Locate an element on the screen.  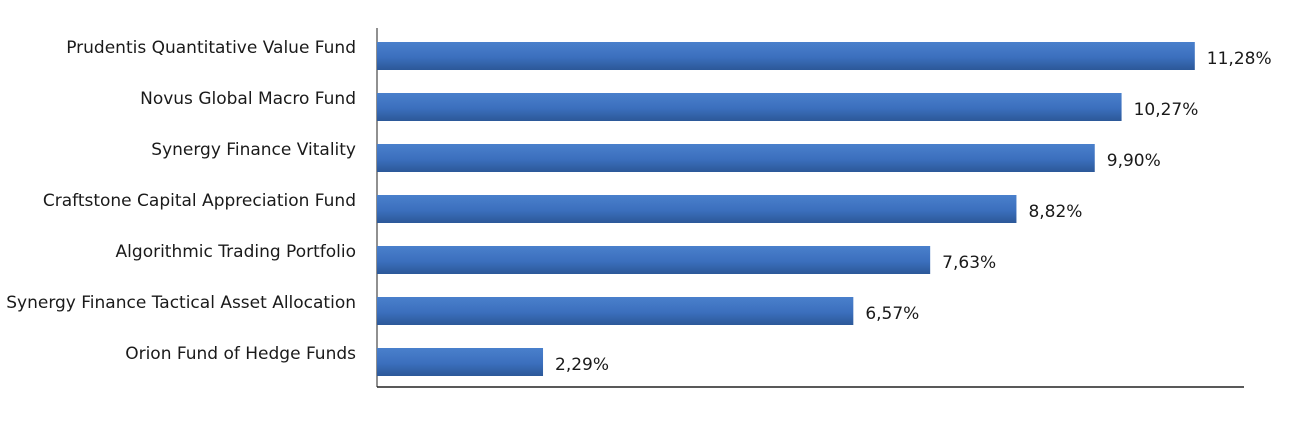
category-label-4: Craftstone Capital Appreciation Fund is located at coordinates (199, 201).